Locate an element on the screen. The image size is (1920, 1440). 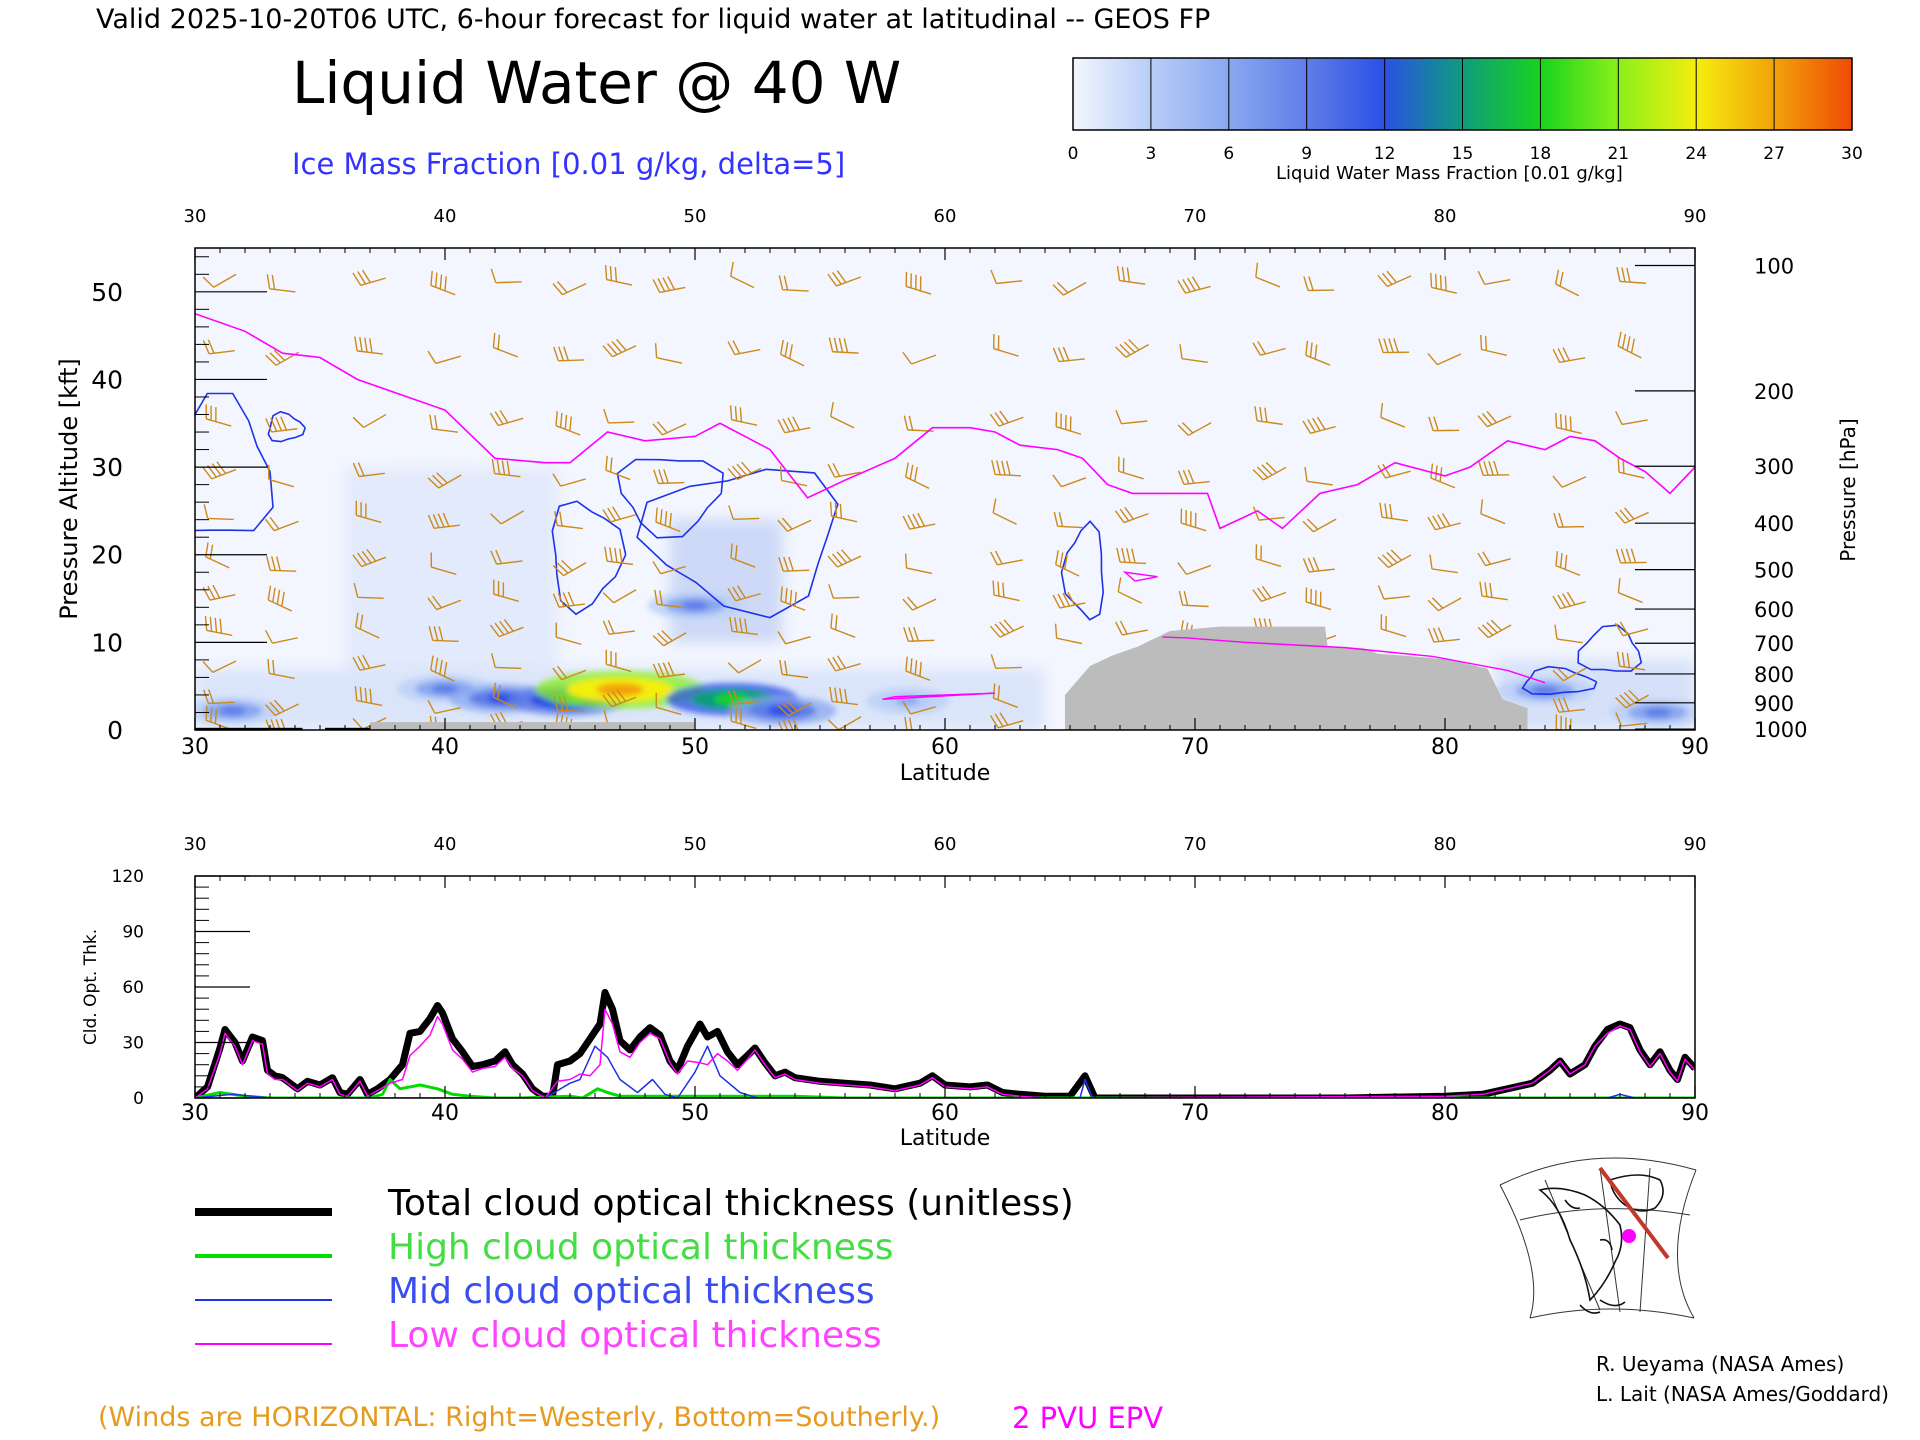
map-coastlines is located at coordinates (1601, 1244).